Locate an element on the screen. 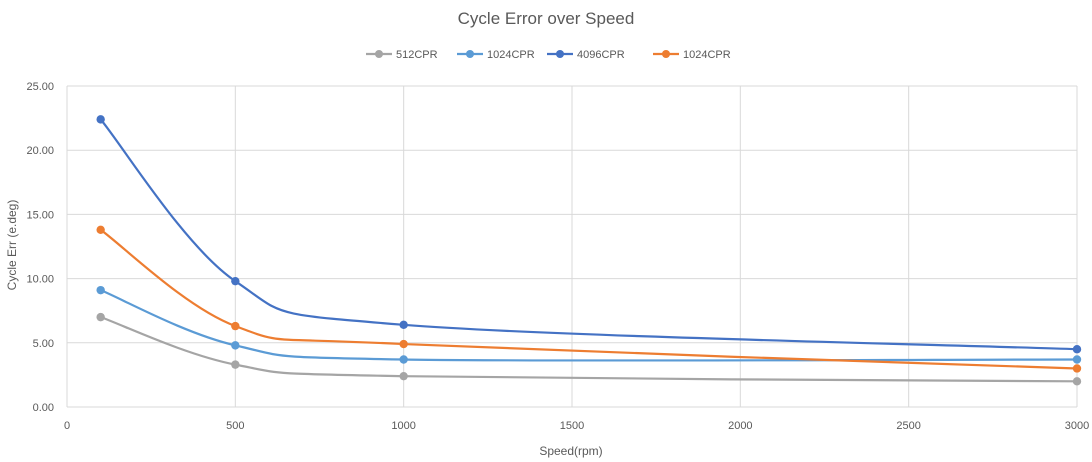 The image size is (1092, 462). legend: 512CPR 1024CPR 4096CPR 1024CPR is located at coordinates (548, 55).